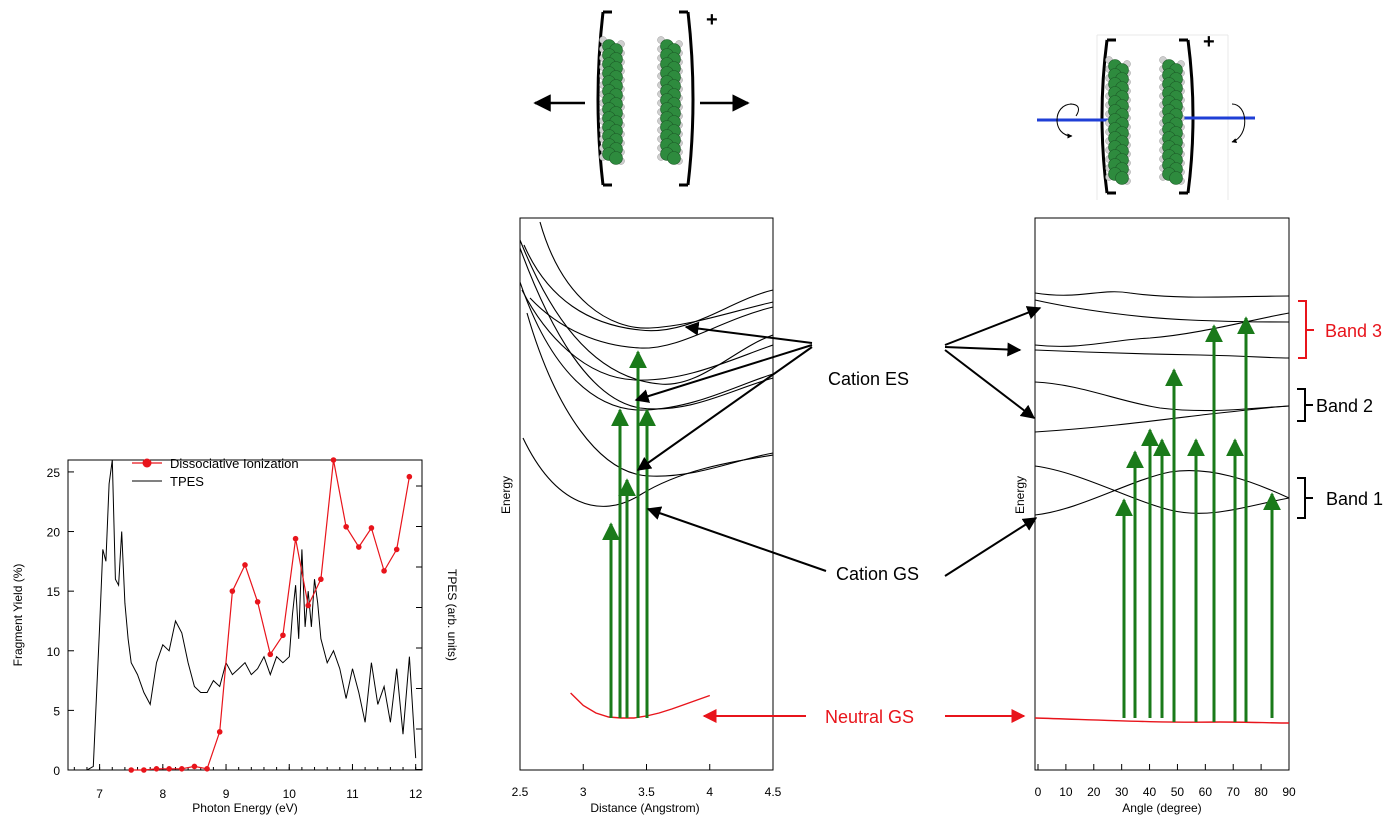  I want to click on dimer-separation-illustration: +, so click(641, 98).